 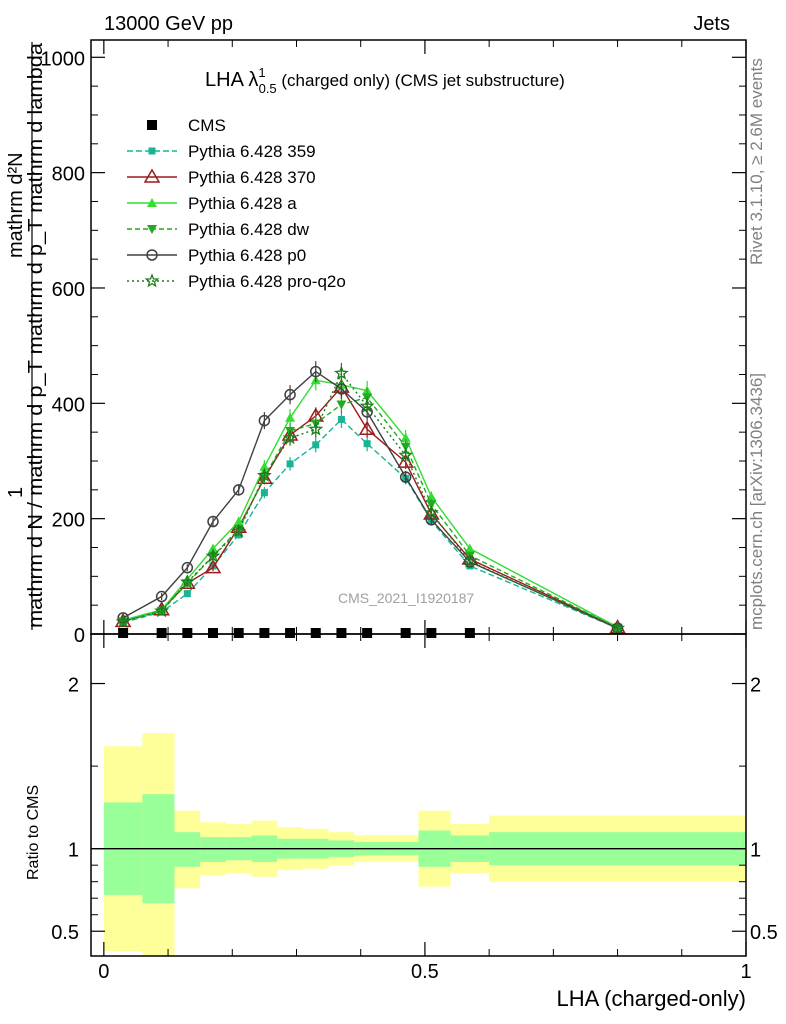 What do you see at coordinates (370, 512) in the screenshot?
I see `series-line` at bounding box center [370, 512].